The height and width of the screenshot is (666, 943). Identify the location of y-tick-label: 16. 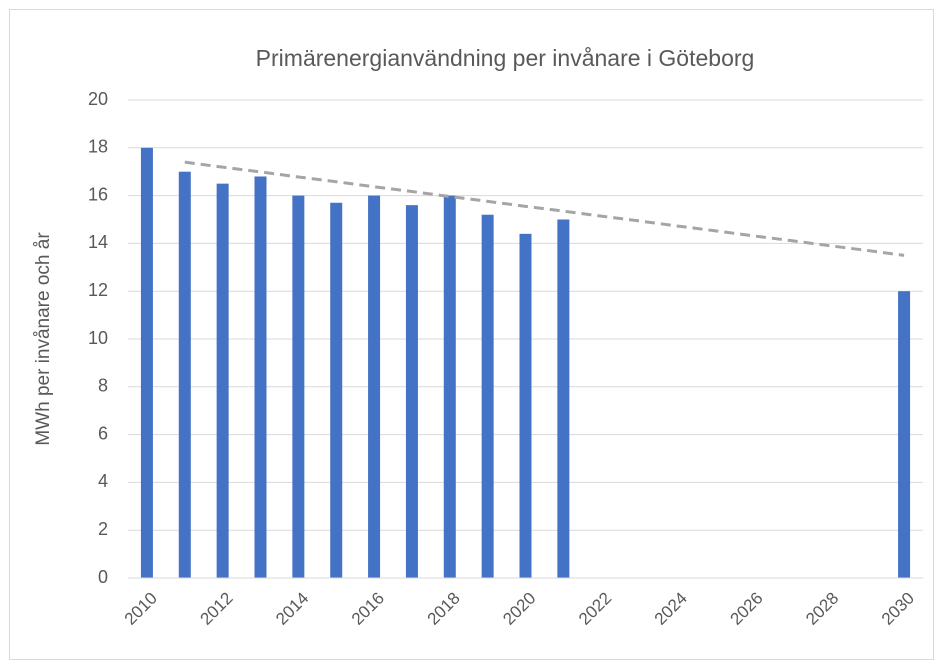
(98, 194).